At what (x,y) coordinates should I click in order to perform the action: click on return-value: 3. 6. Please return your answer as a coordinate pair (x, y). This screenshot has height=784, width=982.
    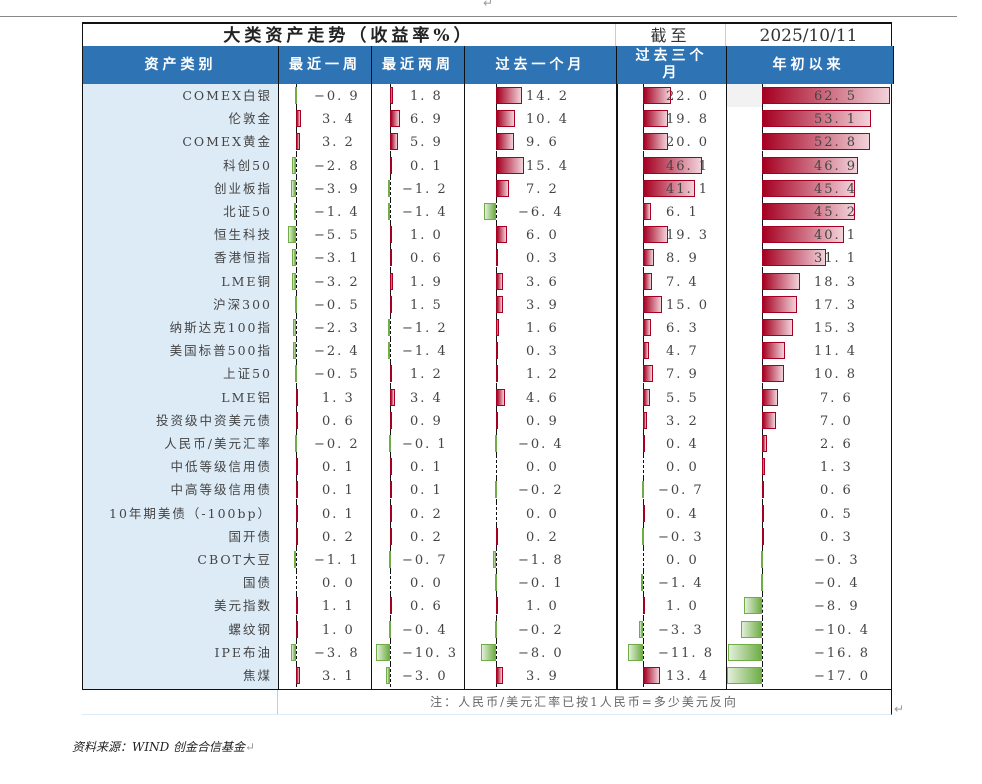
    Looking at the image, I should click on (542, 282).